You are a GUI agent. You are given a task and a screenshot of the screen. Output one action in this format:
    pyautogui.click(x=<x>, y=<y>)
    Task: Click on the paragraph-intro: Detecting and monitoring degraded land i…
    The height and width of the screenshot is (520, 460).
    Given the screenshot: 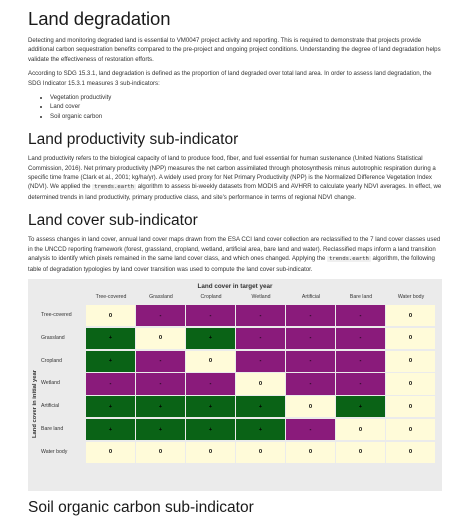 What is the action you would take?
    pyautogui.click(x=234, y=50)
    